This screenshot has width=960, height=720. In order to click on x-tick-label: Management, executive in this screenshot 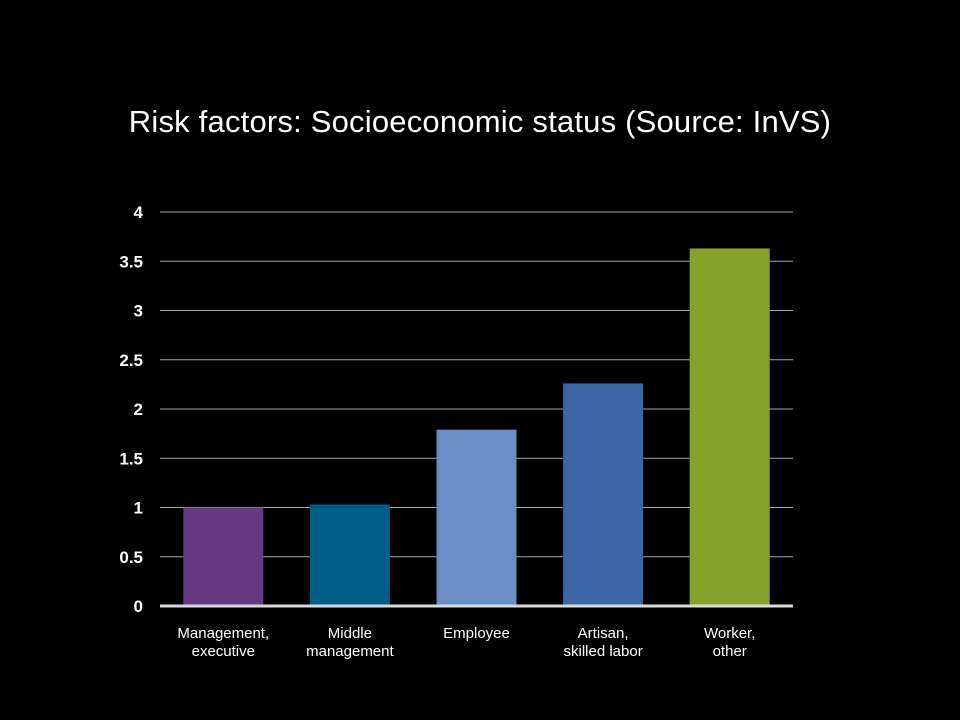, I will do `click(223, 642)`.